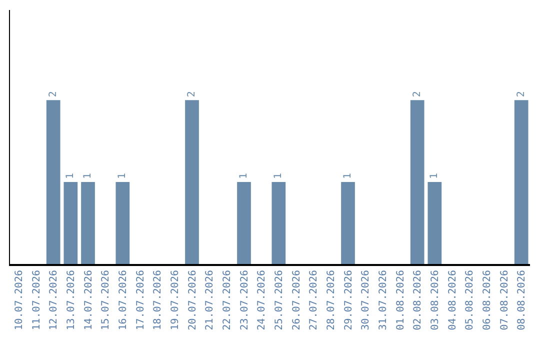 The width and height of the screenshot is (540, 340). Describe the element at coordinates (36, 300) in the screenshot. I see `x-tick-label: 11.07.2026` at that location.